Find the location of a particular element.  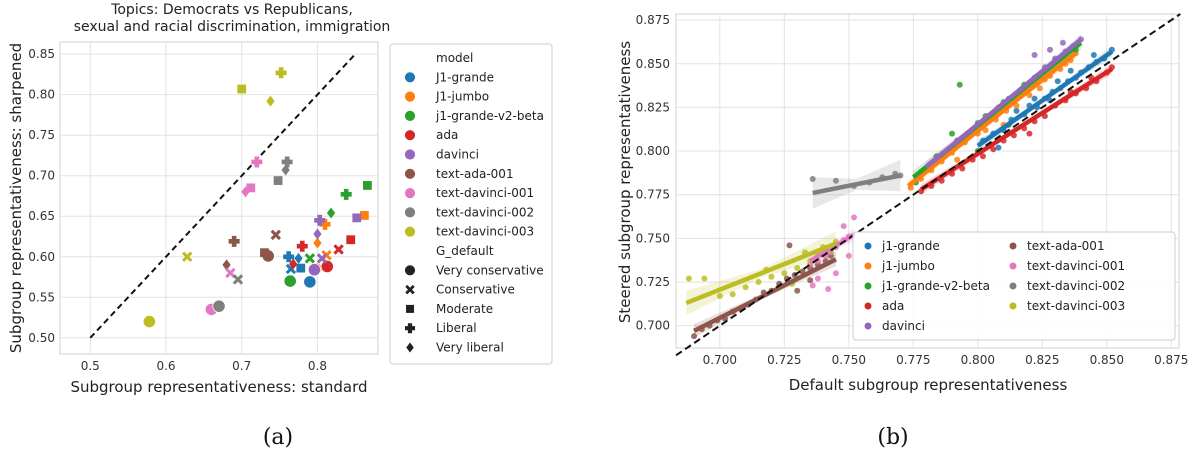

panel-b-legend-label-text-davinci-002: text-davinci-002 is located at coordinates (1076, 286).